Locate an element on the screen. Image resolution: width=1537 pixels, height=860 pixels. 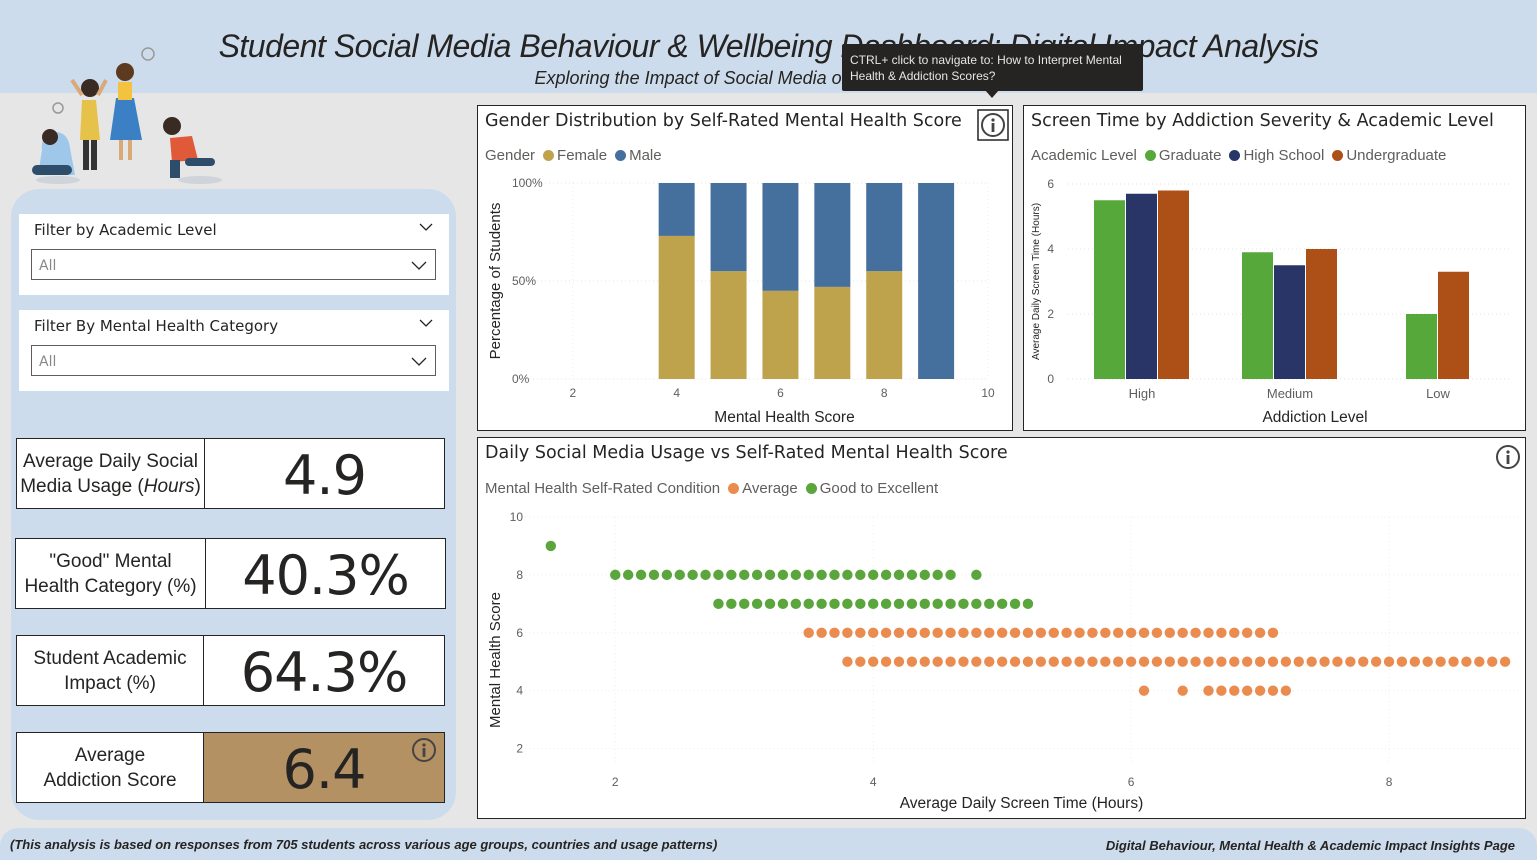
kpi-academic-impact-label: Student Academic Impact (%) is located at coordinates (110, 670).